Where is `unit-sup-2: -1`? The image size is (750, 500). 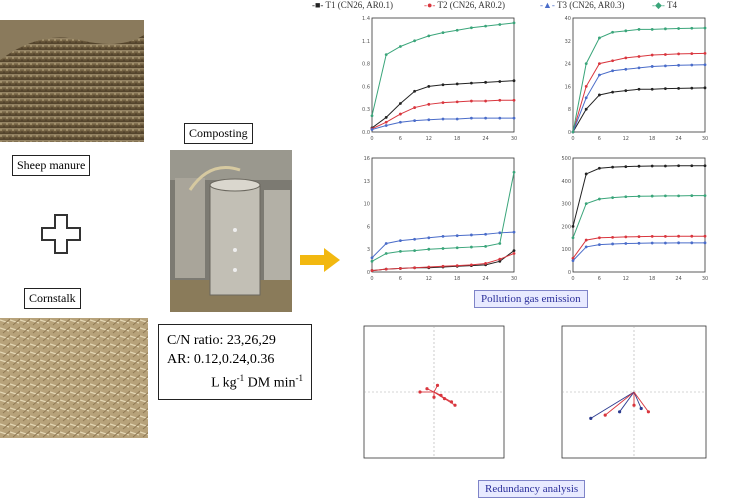 unit-sup-2: -1 is located at coordinates (299, 378).